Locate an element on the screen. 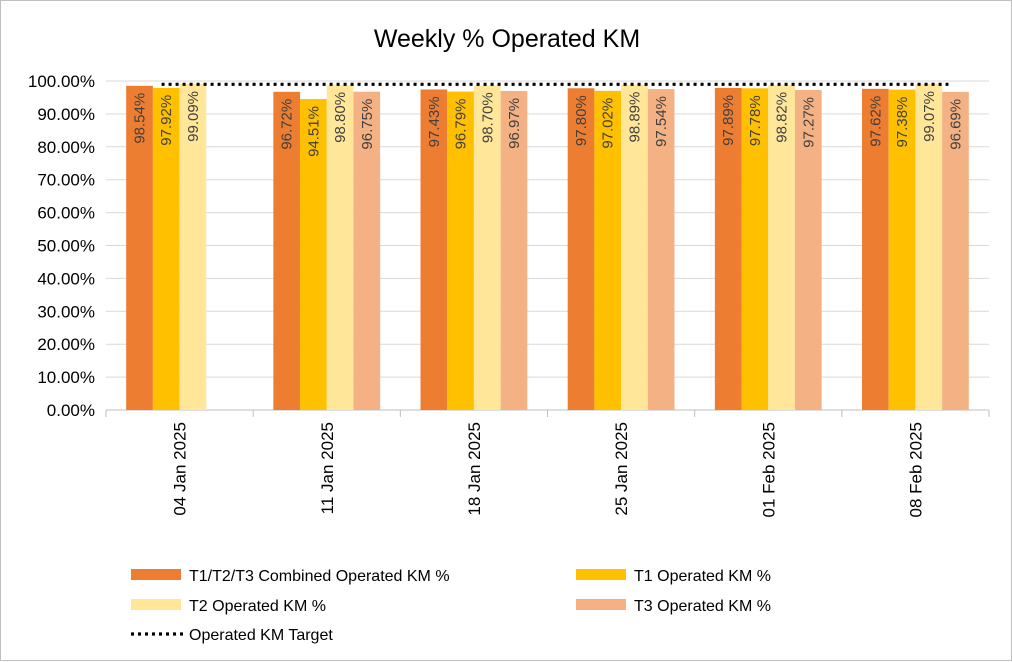 This screenshot has height=662, width=1012. data-label: 96.97% is located at coordinates (514, 123).